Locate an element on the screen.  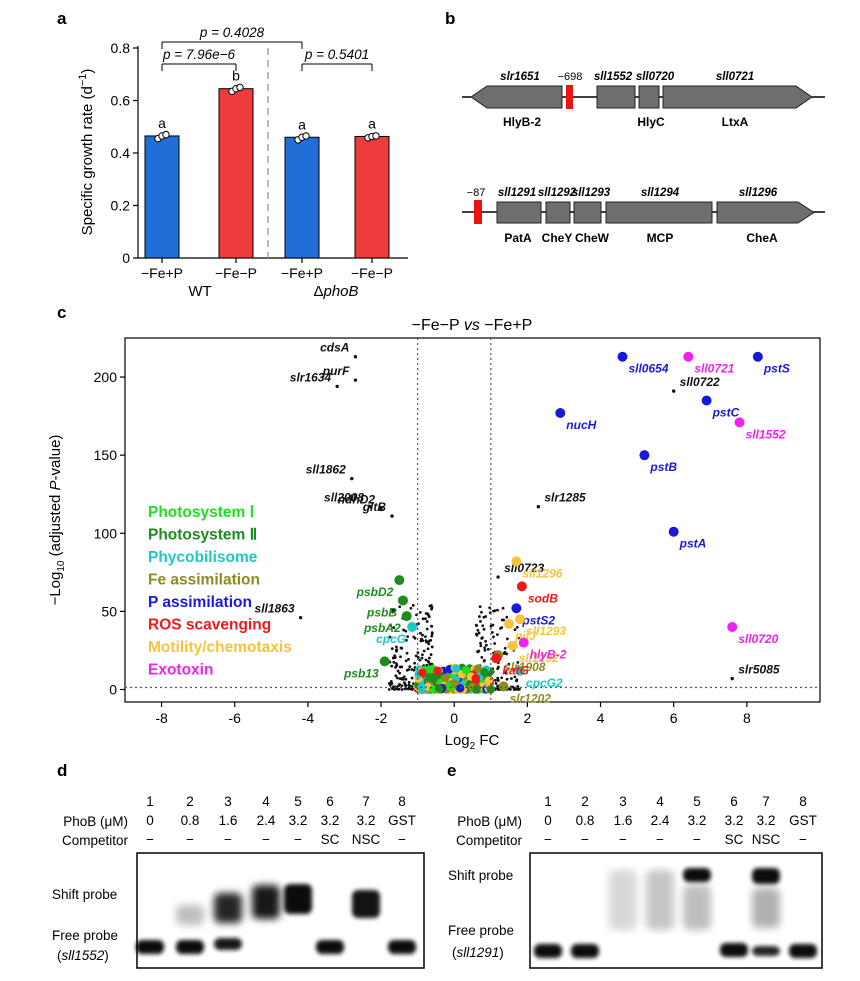
gene-arrow-sll1291 is located at coordinates (519, 212).